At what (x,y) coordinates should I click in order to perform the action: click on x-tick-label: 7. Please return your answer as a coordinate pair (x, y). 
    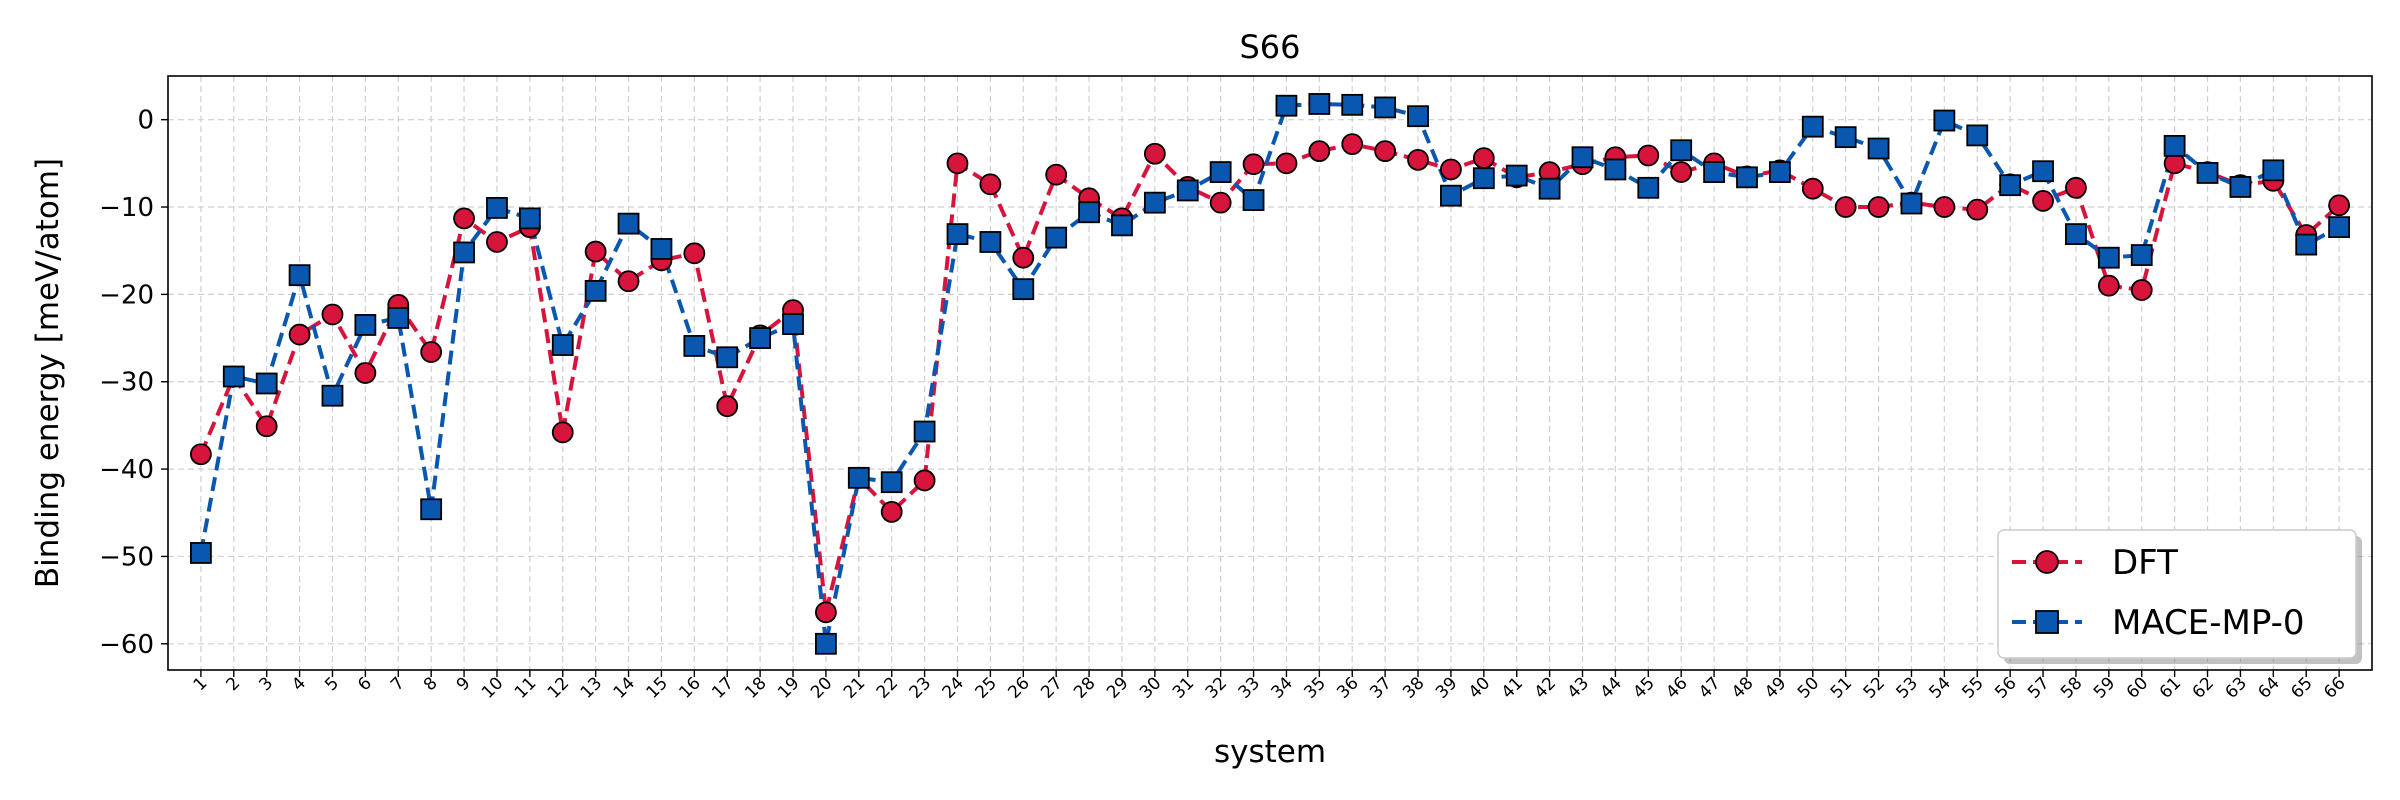
    Looking at the image, I should click on (398, 684).